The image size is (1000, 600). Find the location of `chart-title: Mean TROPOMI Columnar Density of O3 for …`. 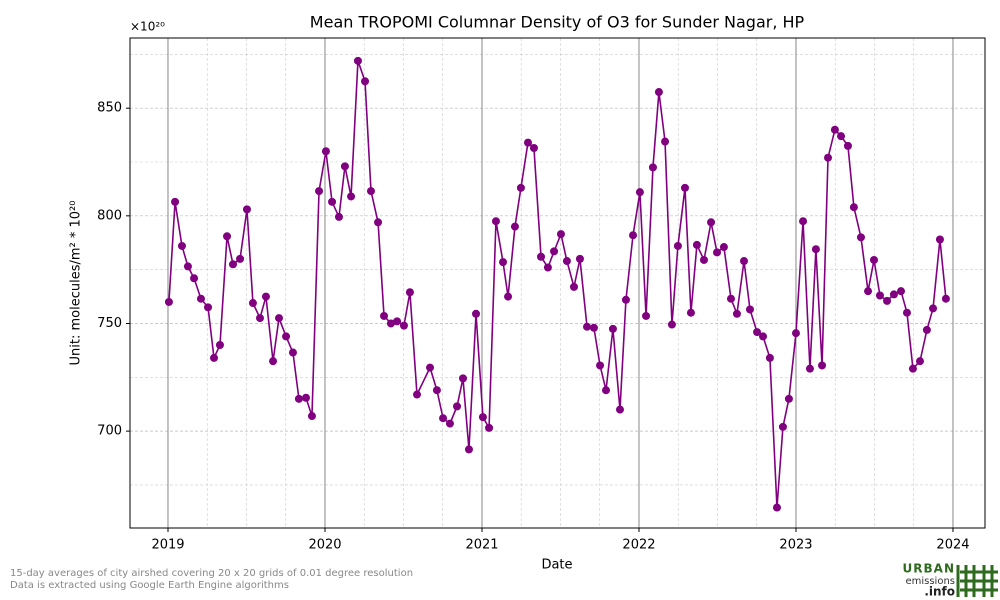

chart-title: Mean TROPOMI Columnar Density of O3 for … is located at coordinates (557, 22).